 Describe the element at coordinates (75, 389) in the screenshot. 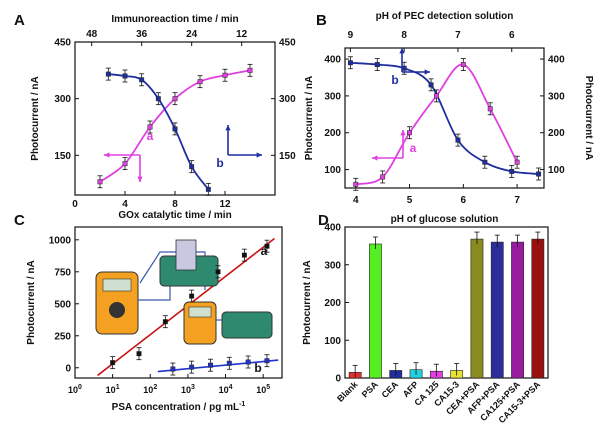

I see `panel-c-x-tick-label: 10⁰` at that location.